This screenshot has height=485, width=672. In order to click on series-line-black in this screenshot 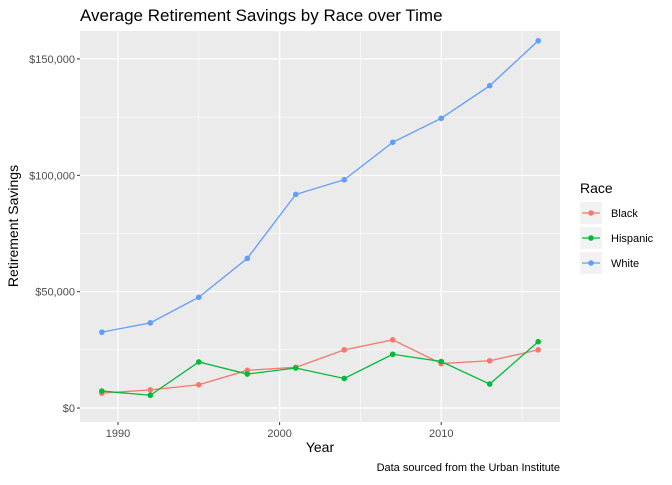, I will do `click(320, 366)`.